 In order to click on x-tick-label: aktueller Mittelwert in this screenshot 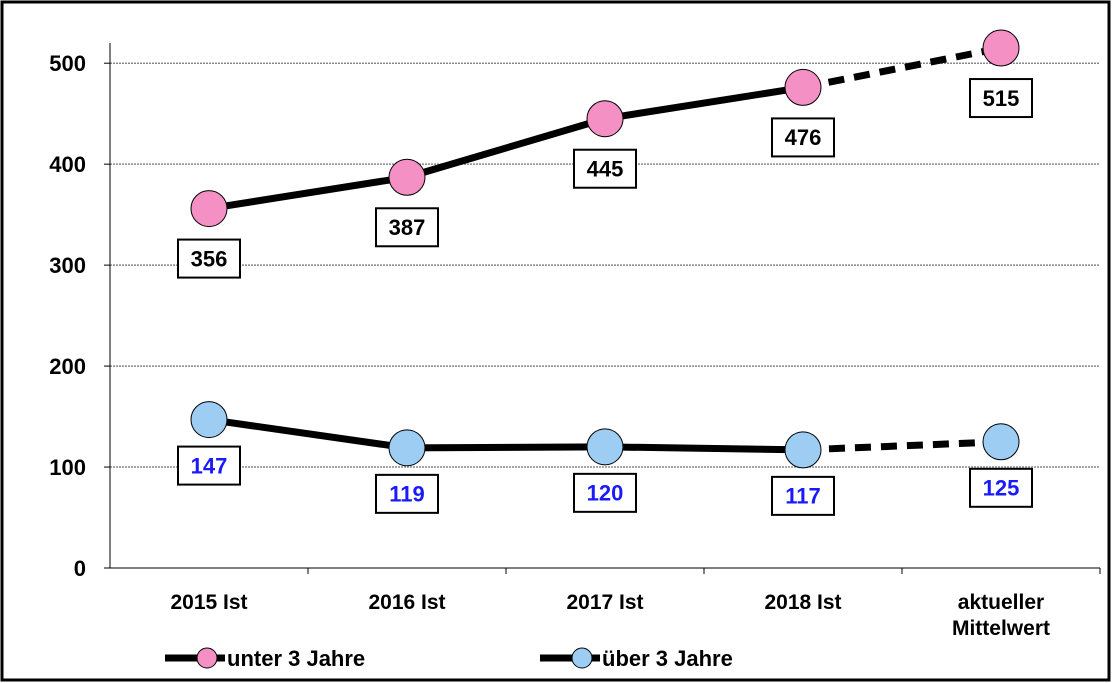, I will do `click(1000, 615)`.